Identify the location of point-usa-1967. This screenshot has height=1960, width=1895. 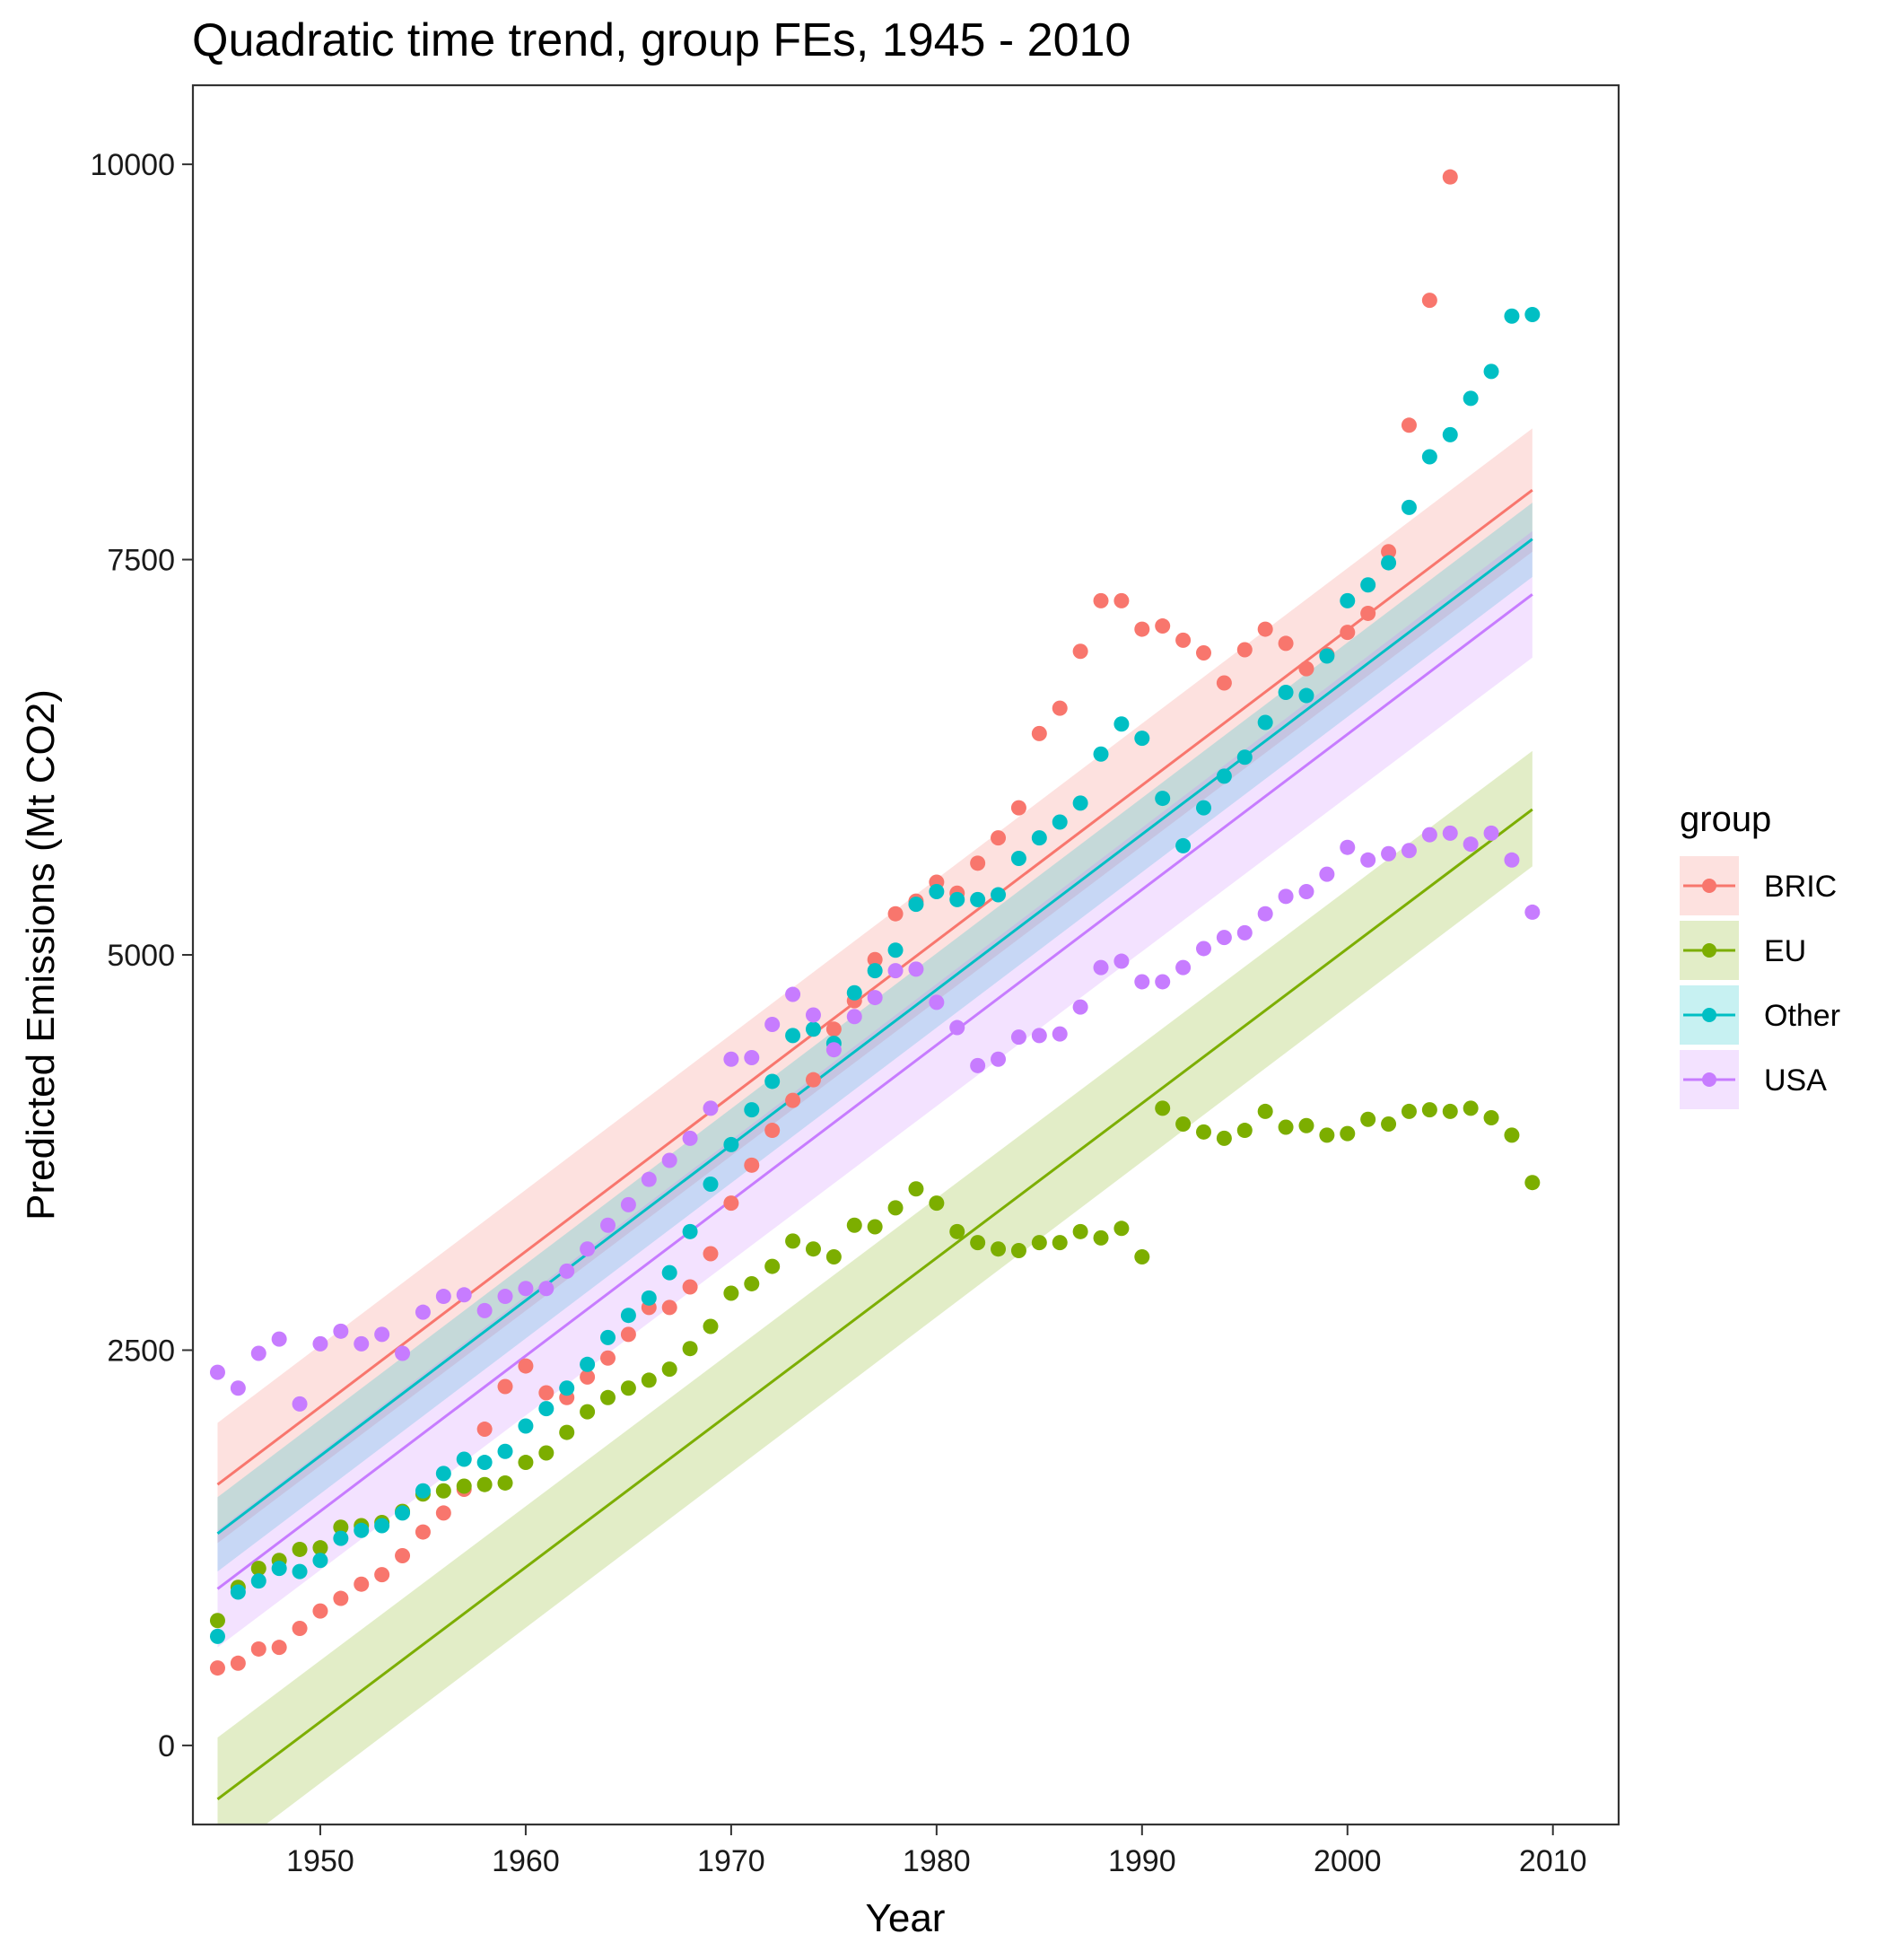
(669, 1160).